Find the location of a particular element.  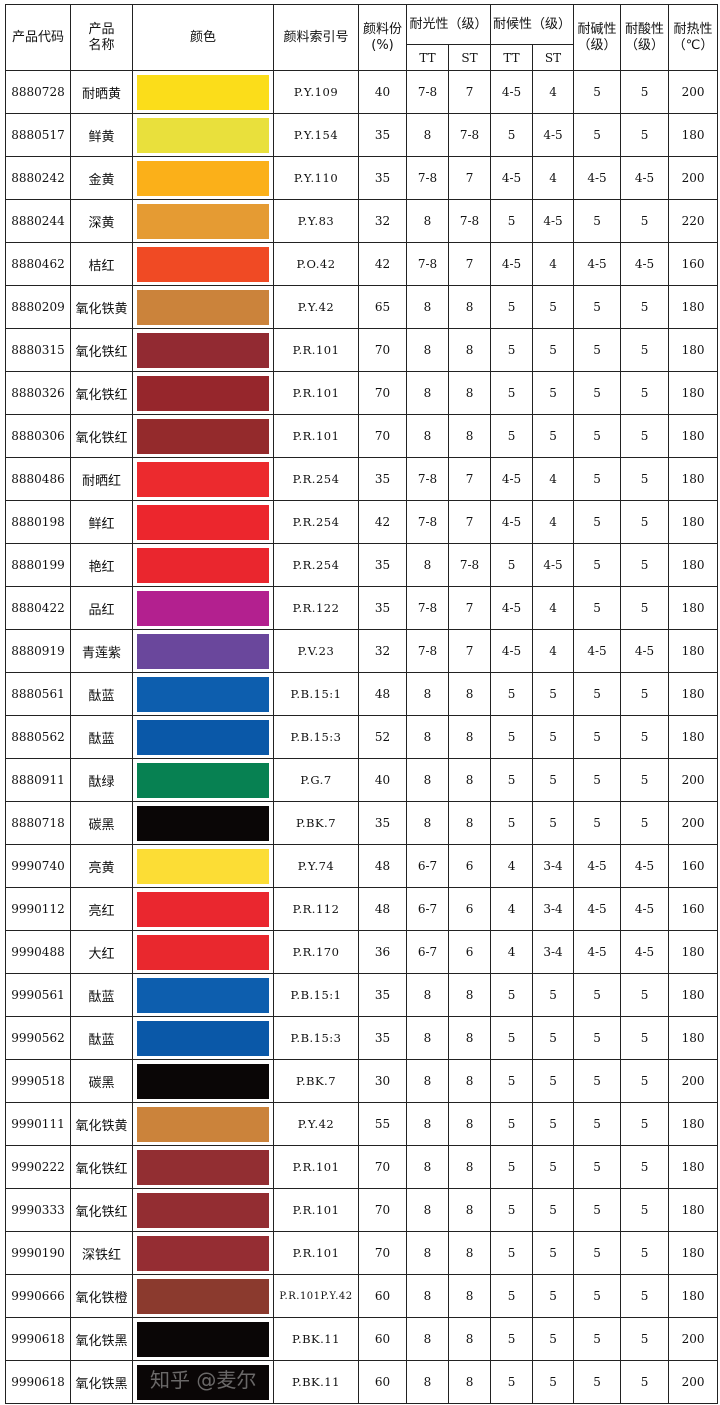

pigment-index: P.Y.74 is located at coordinates (316, 866).